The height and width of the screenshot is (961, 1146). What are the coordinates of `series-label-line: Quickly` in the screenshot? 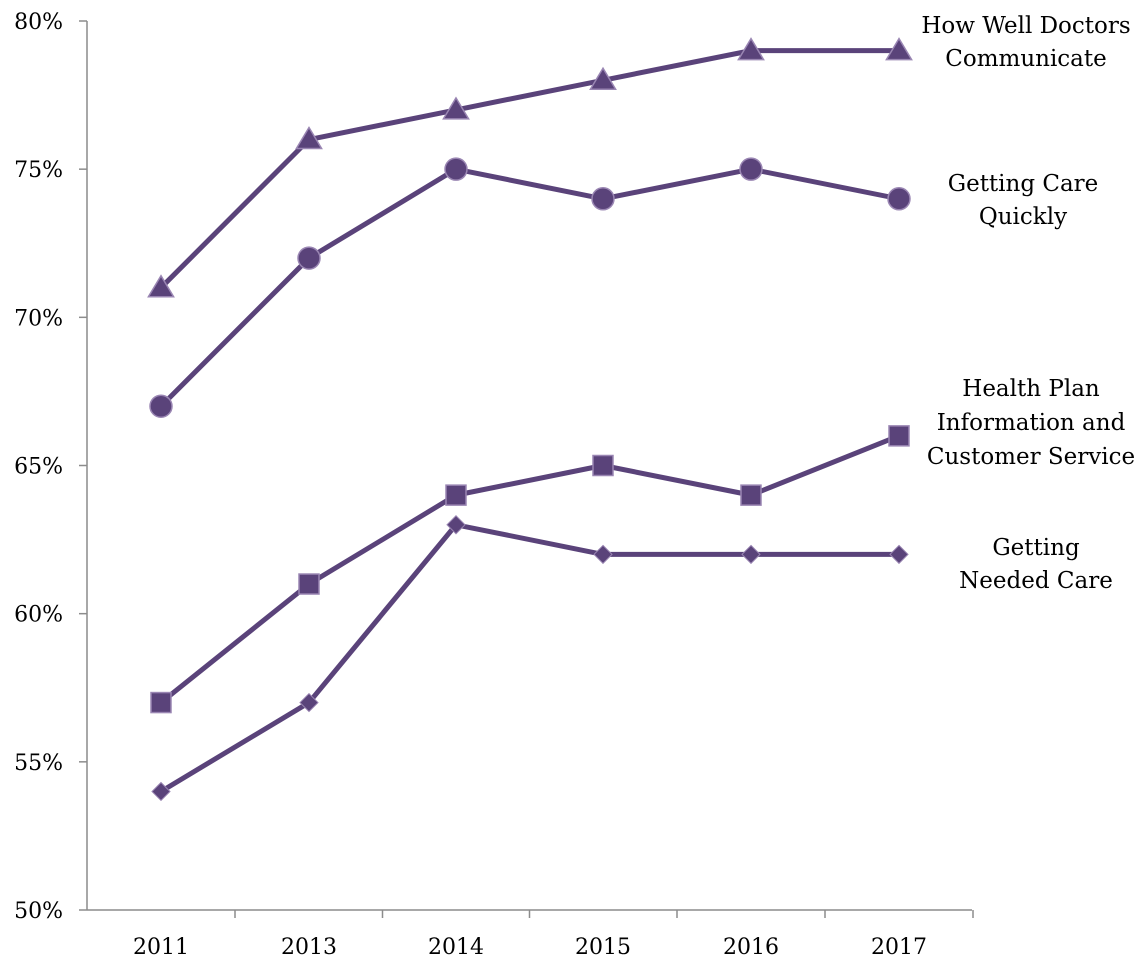 It's located at (1023, 217).